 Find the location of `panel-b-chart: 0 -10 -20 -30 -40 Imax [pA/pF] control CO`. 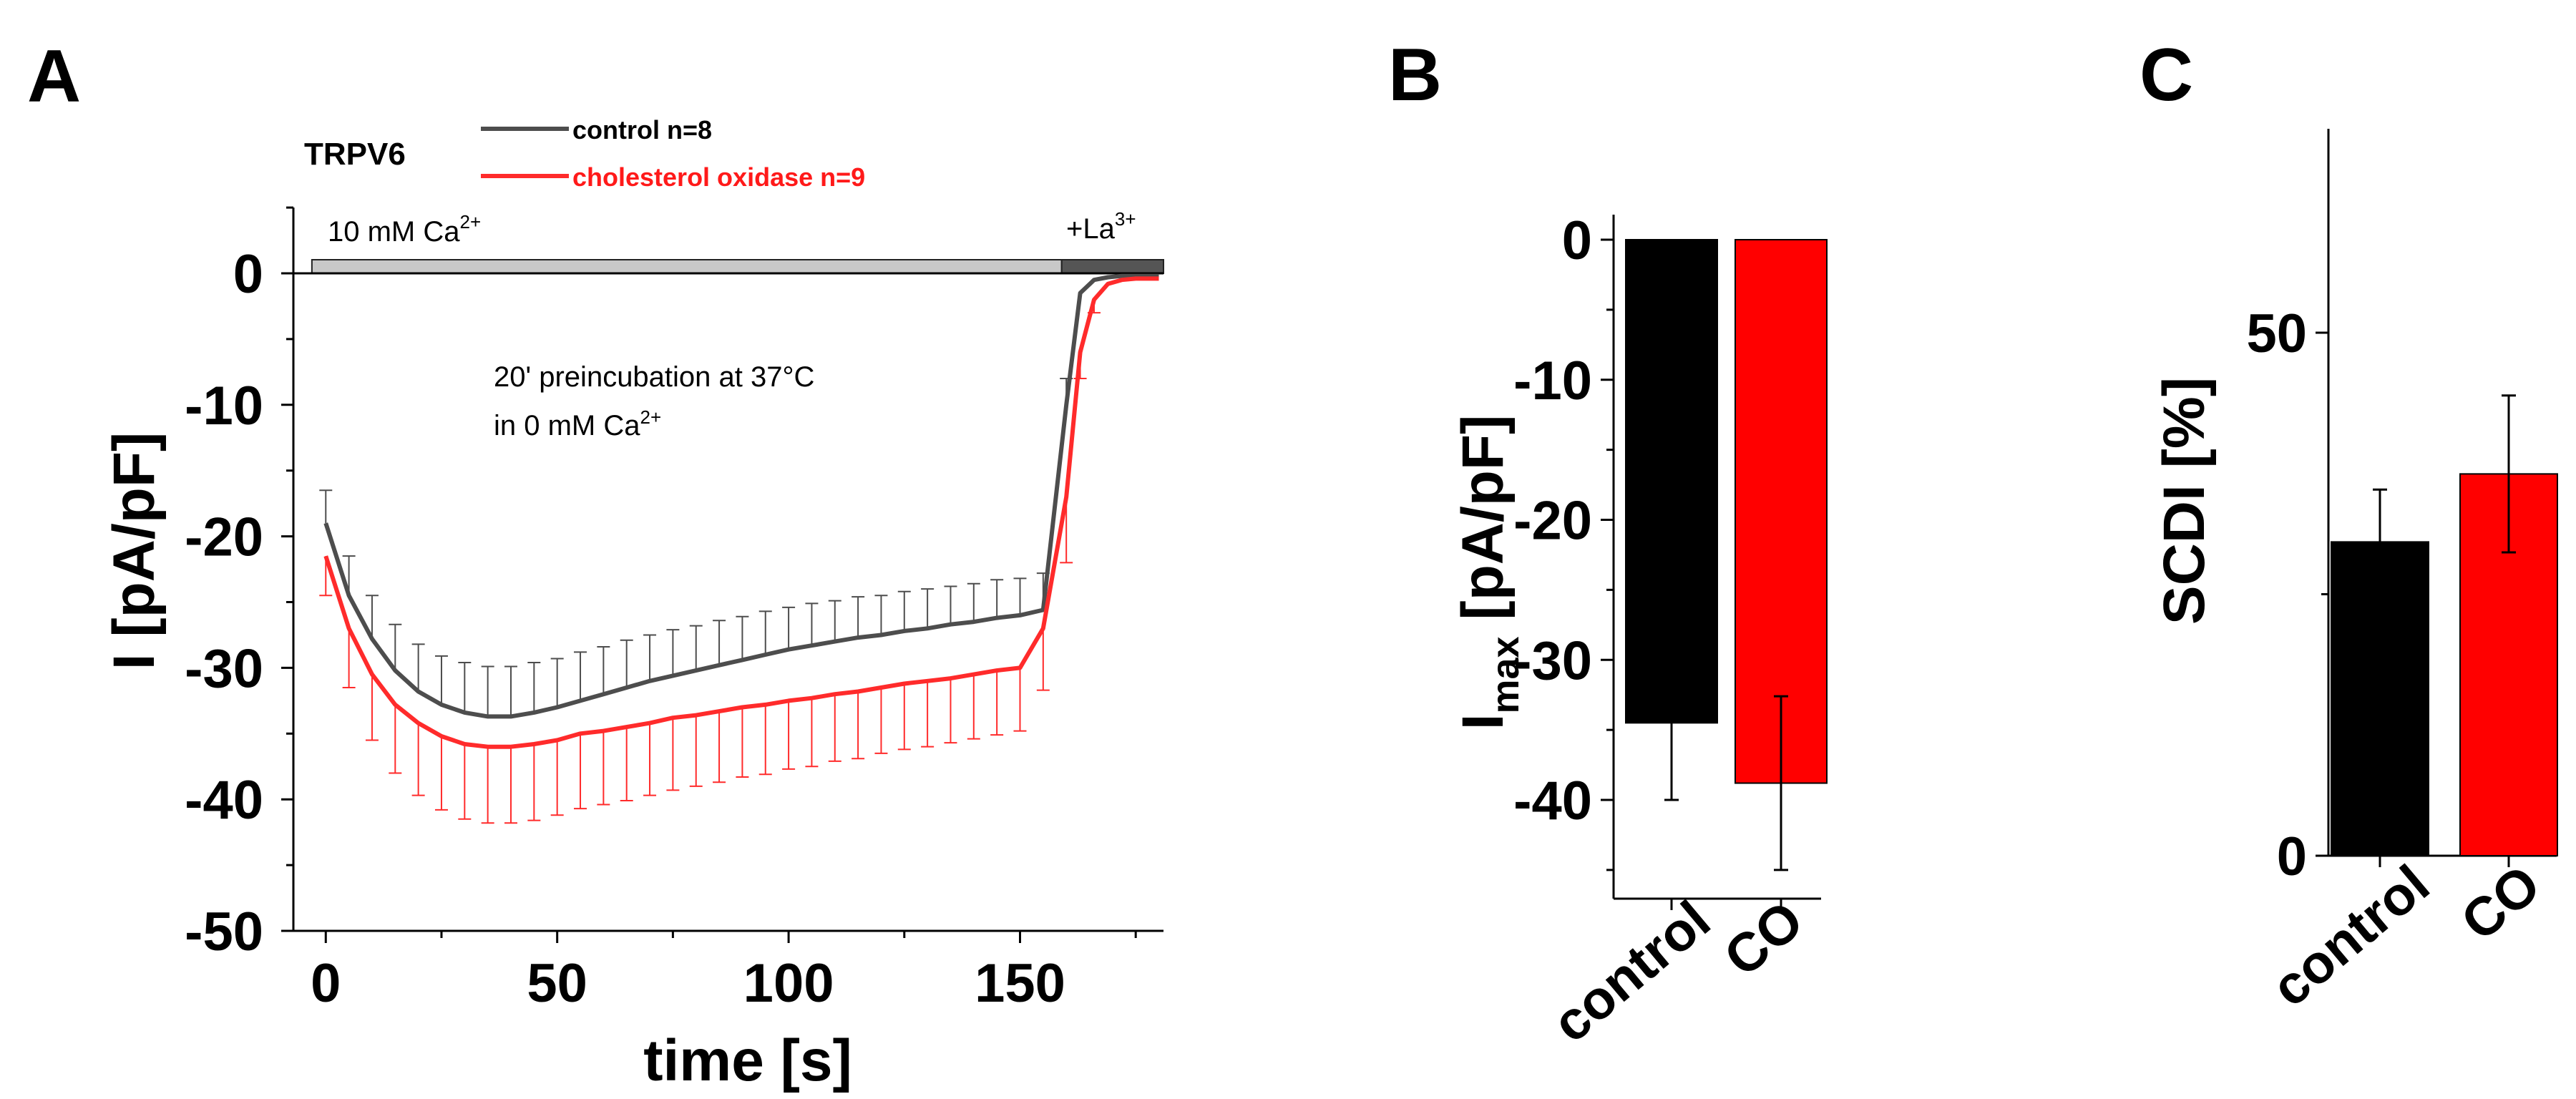

panel-b-chart: 0 -10 -20 -30 -40 Imax [pA/pF] control CO is located at coordinates (1639, 632).